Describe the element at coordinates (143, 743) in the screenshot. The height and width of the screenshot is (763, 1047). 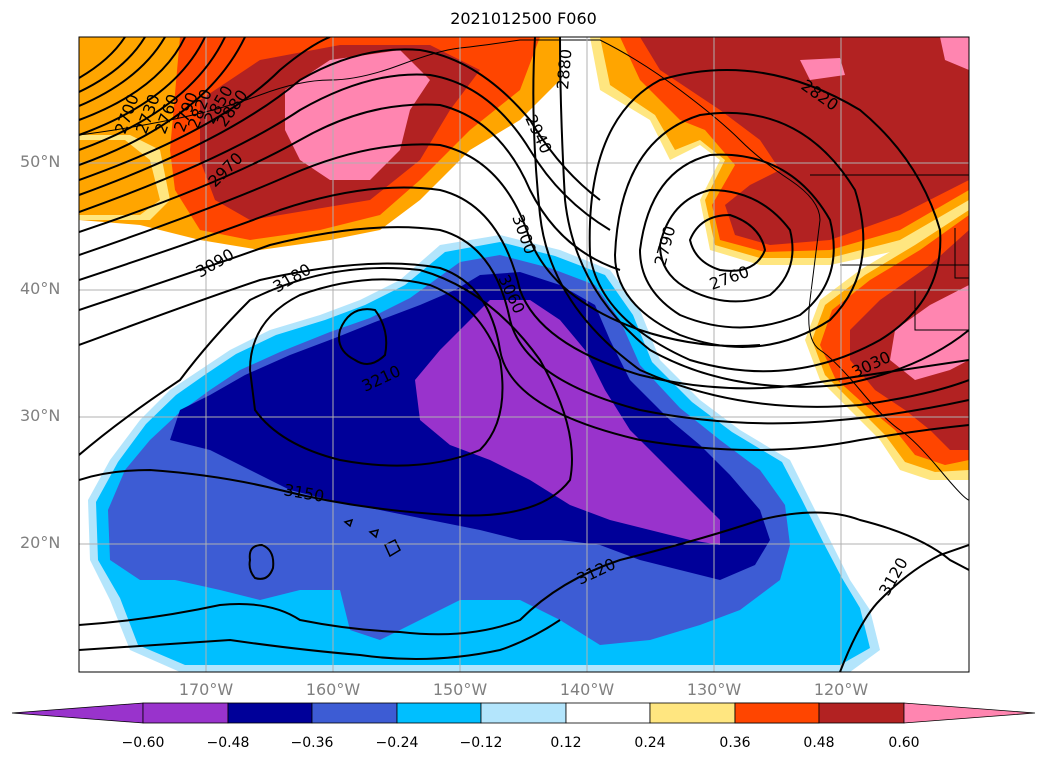
I see `colorbar-tick-label: −0.60` at that location.